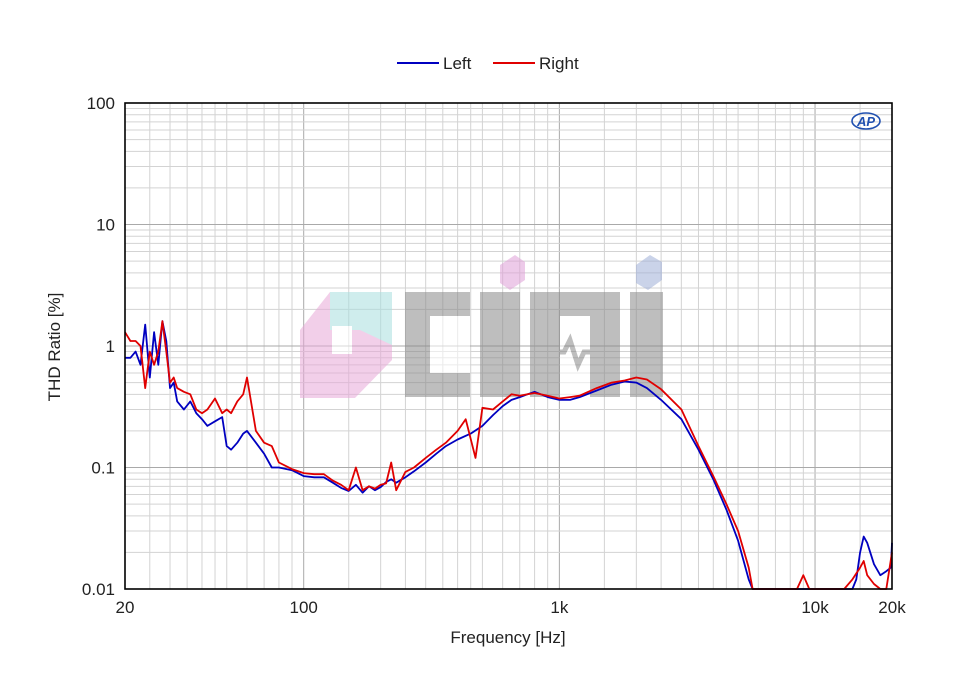  I want to click on y-tick-label: 100, so click(101, 103).